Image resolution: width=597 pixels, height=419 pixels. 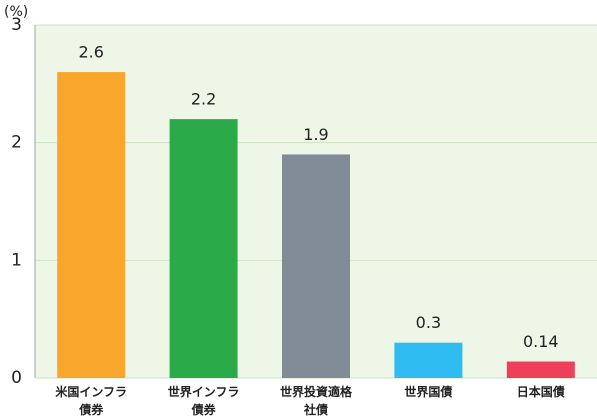 I want to click on x-tick-label: 世界インフラ債券, so click(x=204, y=400).